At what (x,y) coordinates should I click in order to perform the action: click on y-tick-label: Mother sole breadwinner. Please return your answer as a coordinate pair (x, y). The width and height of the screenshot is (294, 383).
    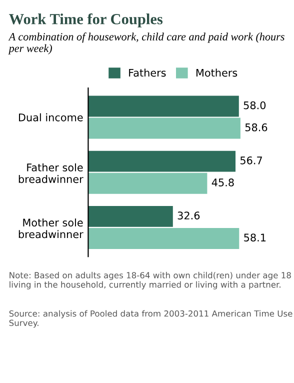
    Looking at the image, I should click on (51, 228).